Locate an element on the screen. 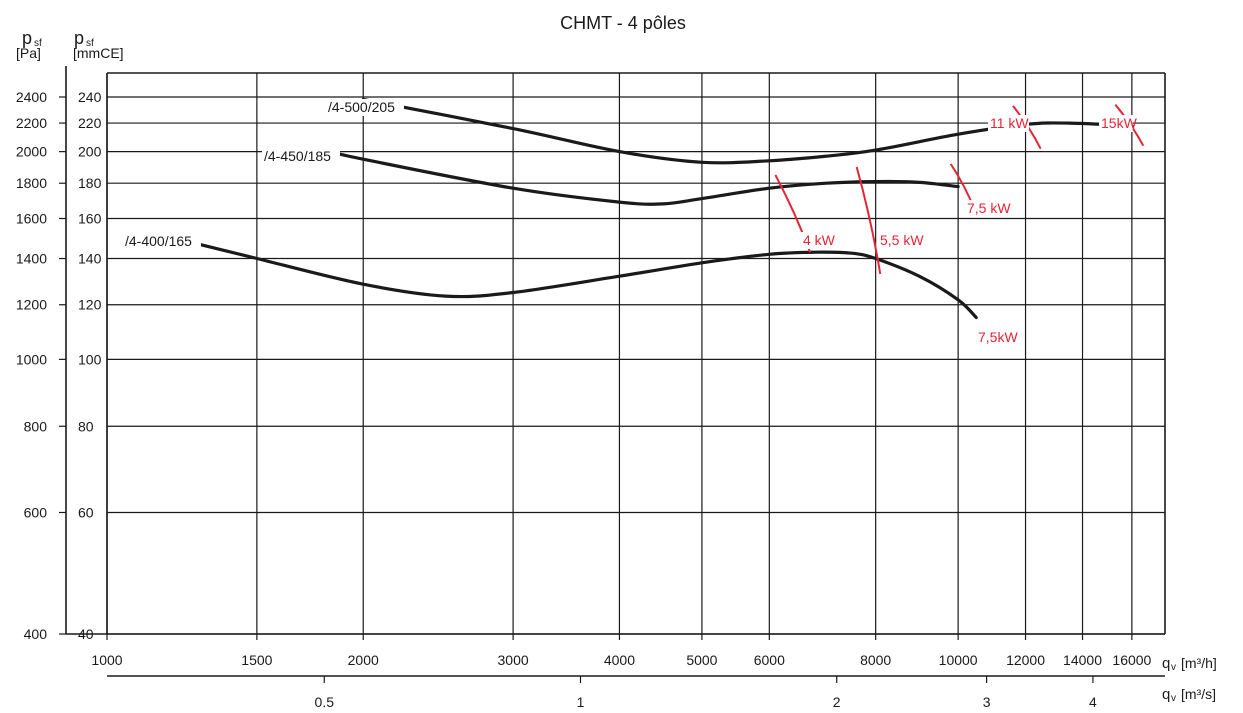 The height and width of the screenshot is (713, 1243). y-tick-label-pa: 2200 is located at coordinates (31, 123).